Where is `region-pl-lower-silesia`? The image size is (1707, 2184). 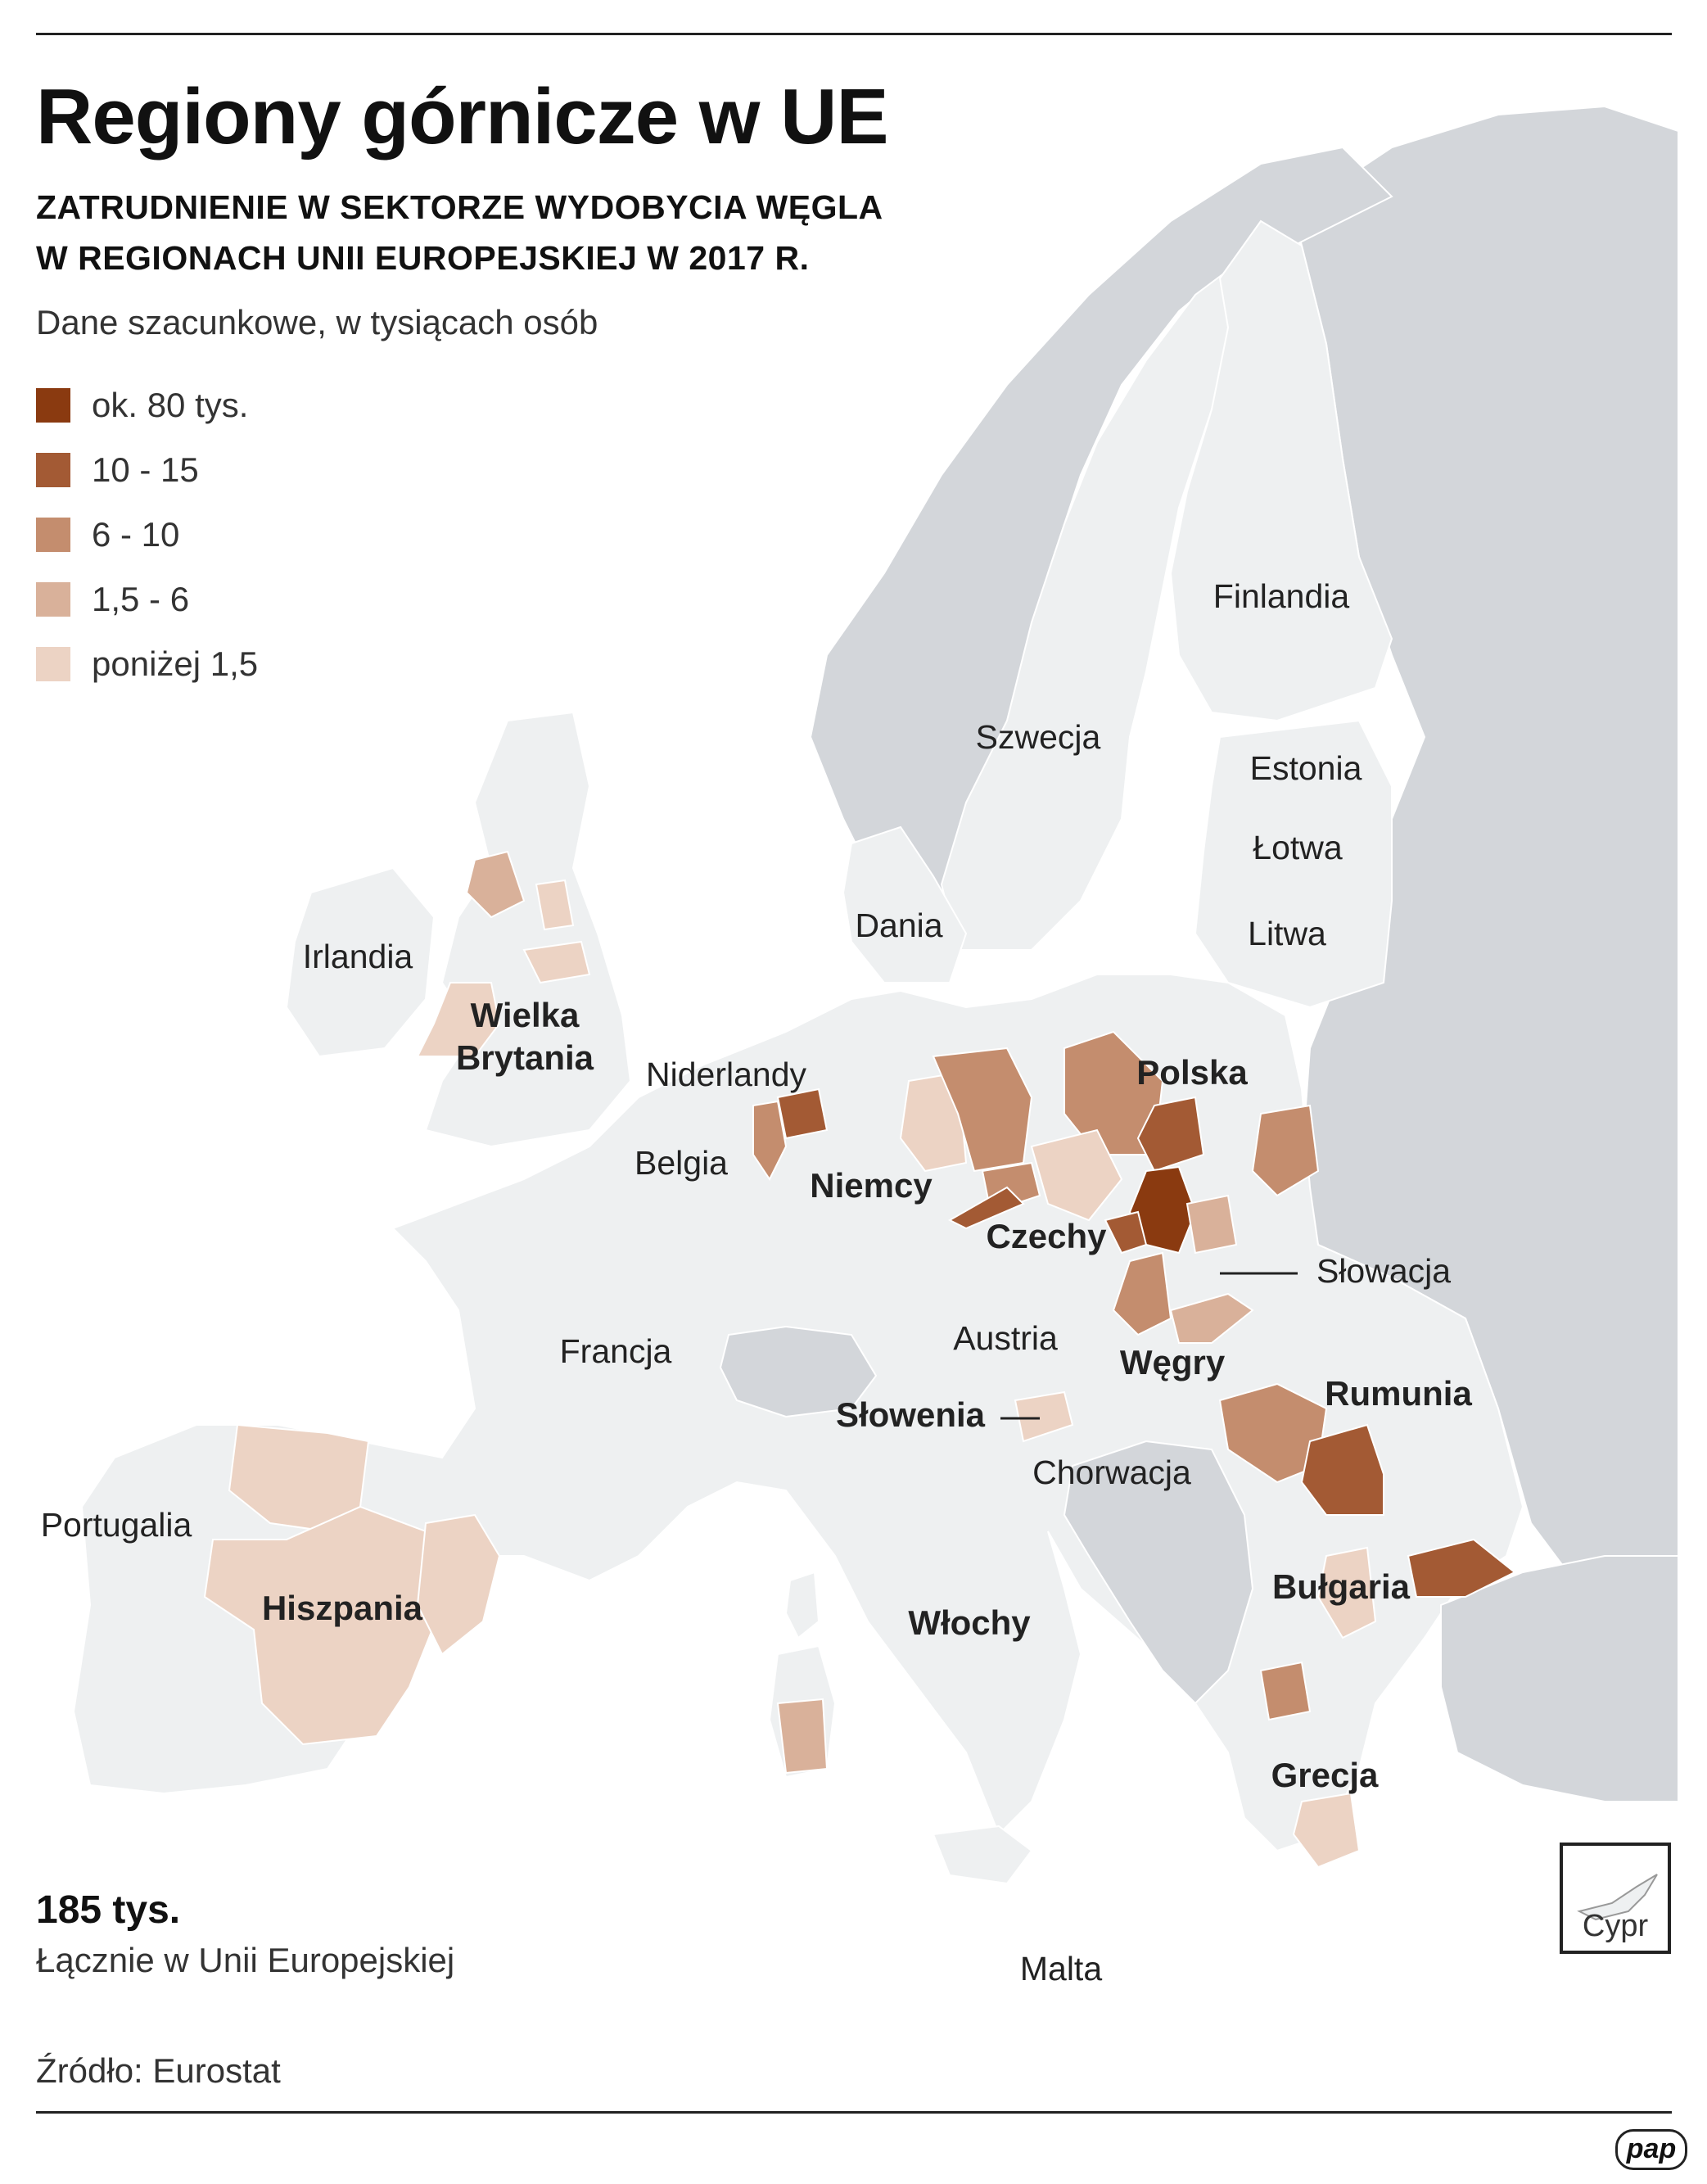
region-pl-lower-silesia is located at coordinates (1076, 1175).